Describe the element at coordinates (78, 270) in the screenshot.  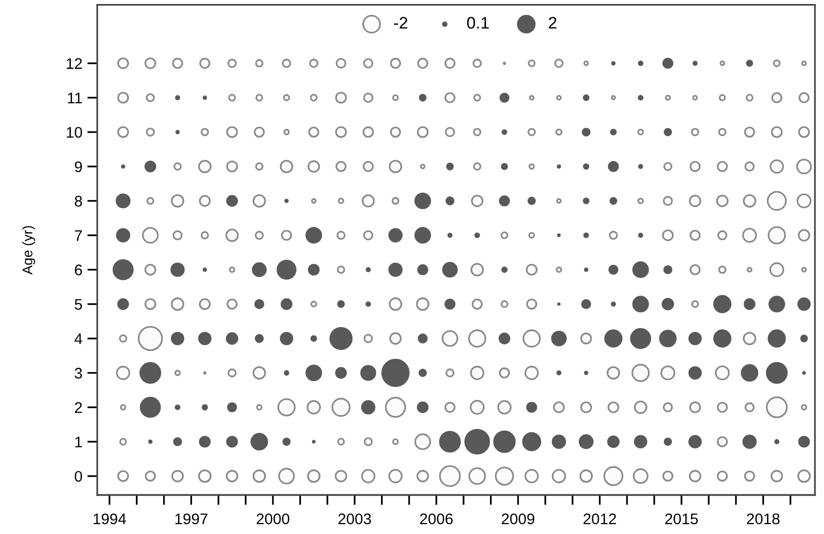
I see `y-tick-label: 6` at that location.